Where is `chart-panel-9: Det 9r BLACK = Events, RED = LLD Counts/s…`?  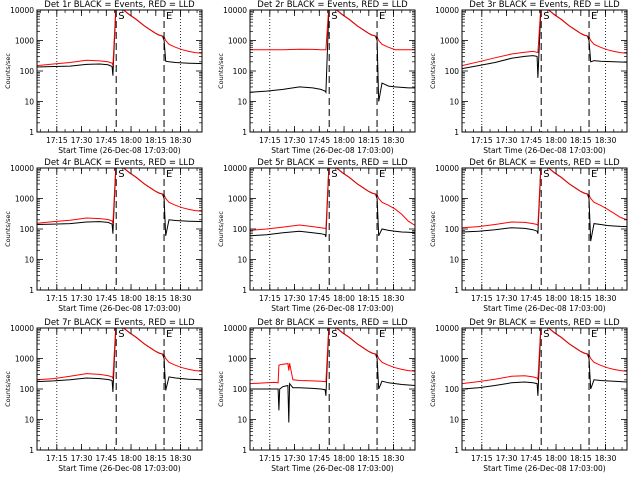 chart-panel-9: Det 9r BLACK = Events, RED = LLD Counts/s… is located at coordinates (528, 395).